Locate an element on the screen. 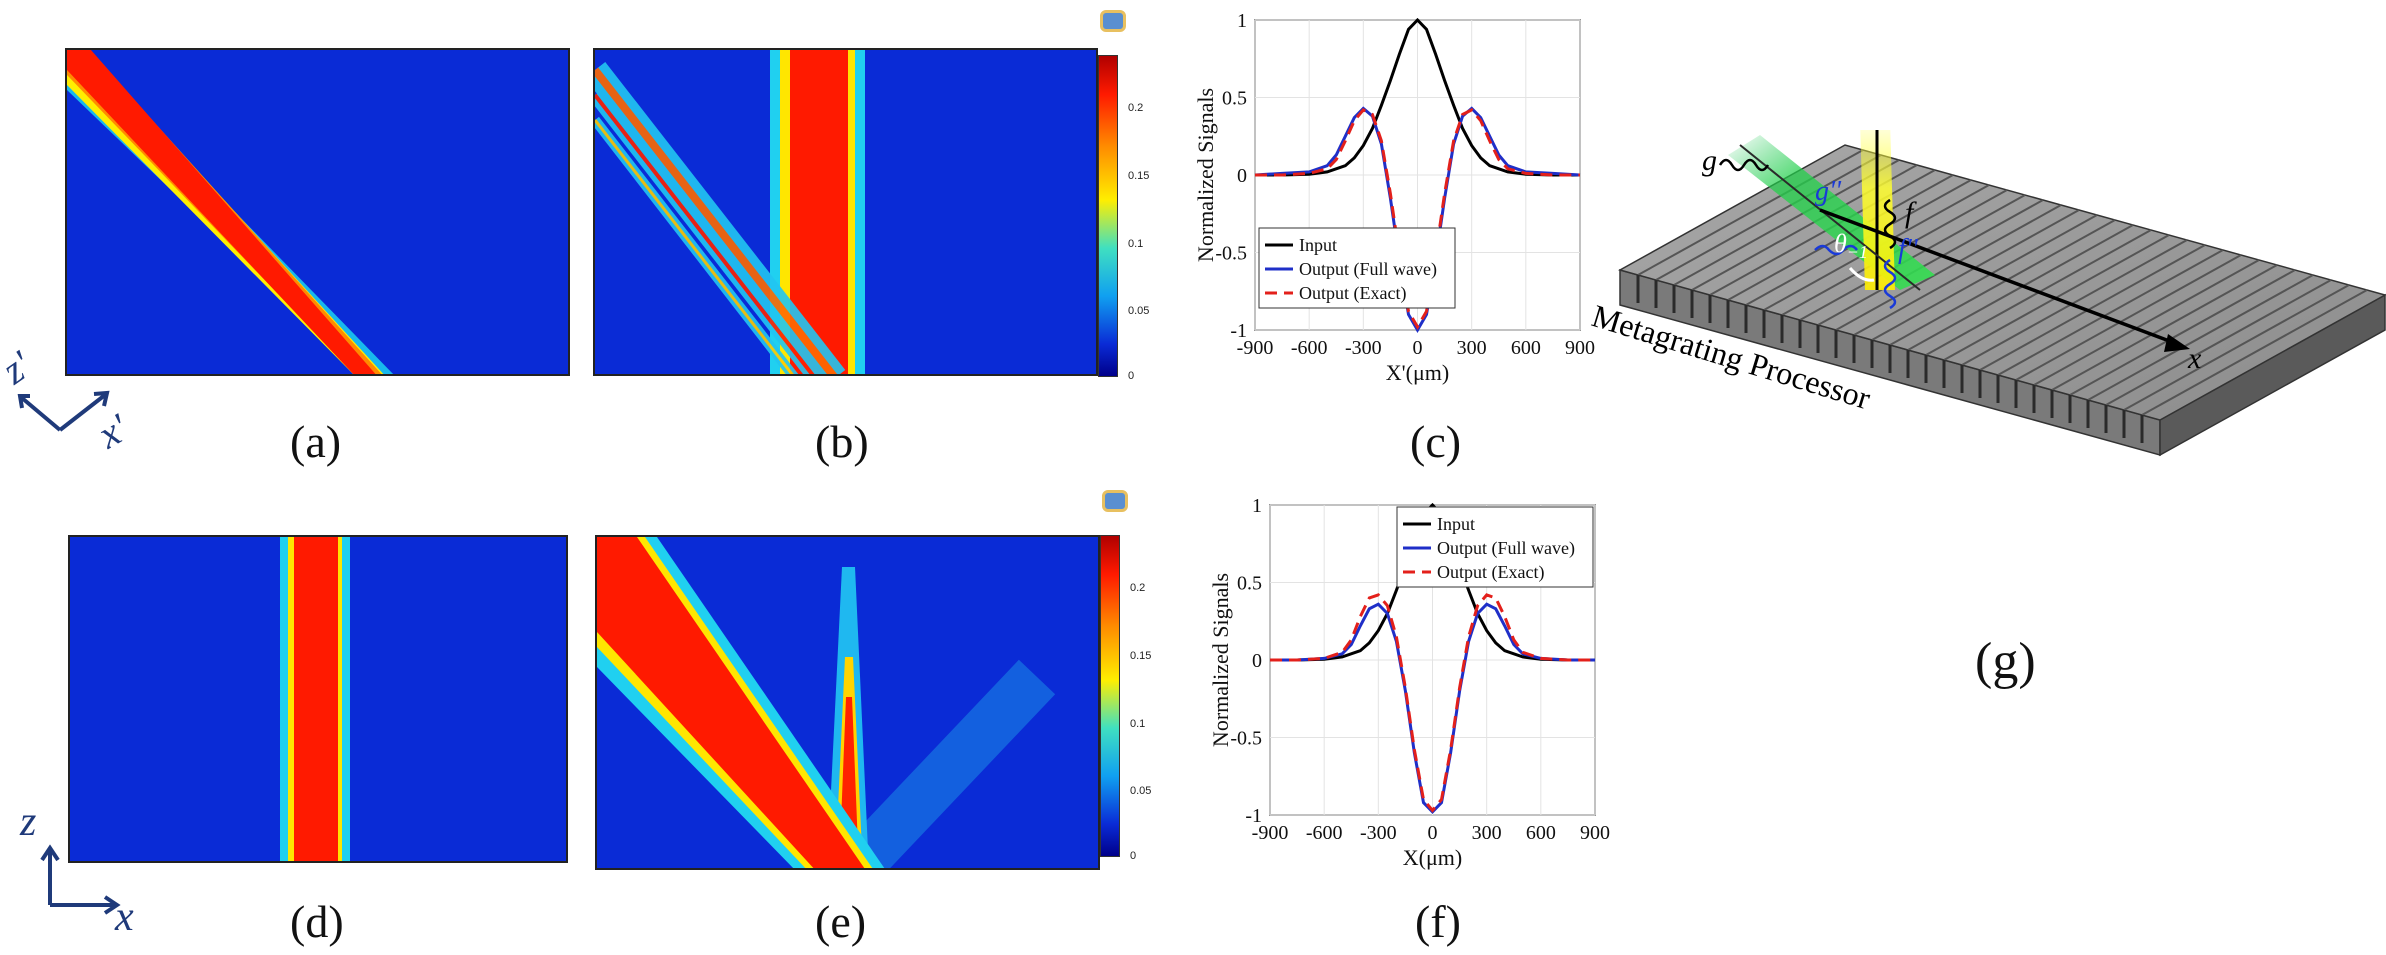  y-tick-label: 0 is located at coordinates (1257, 661).